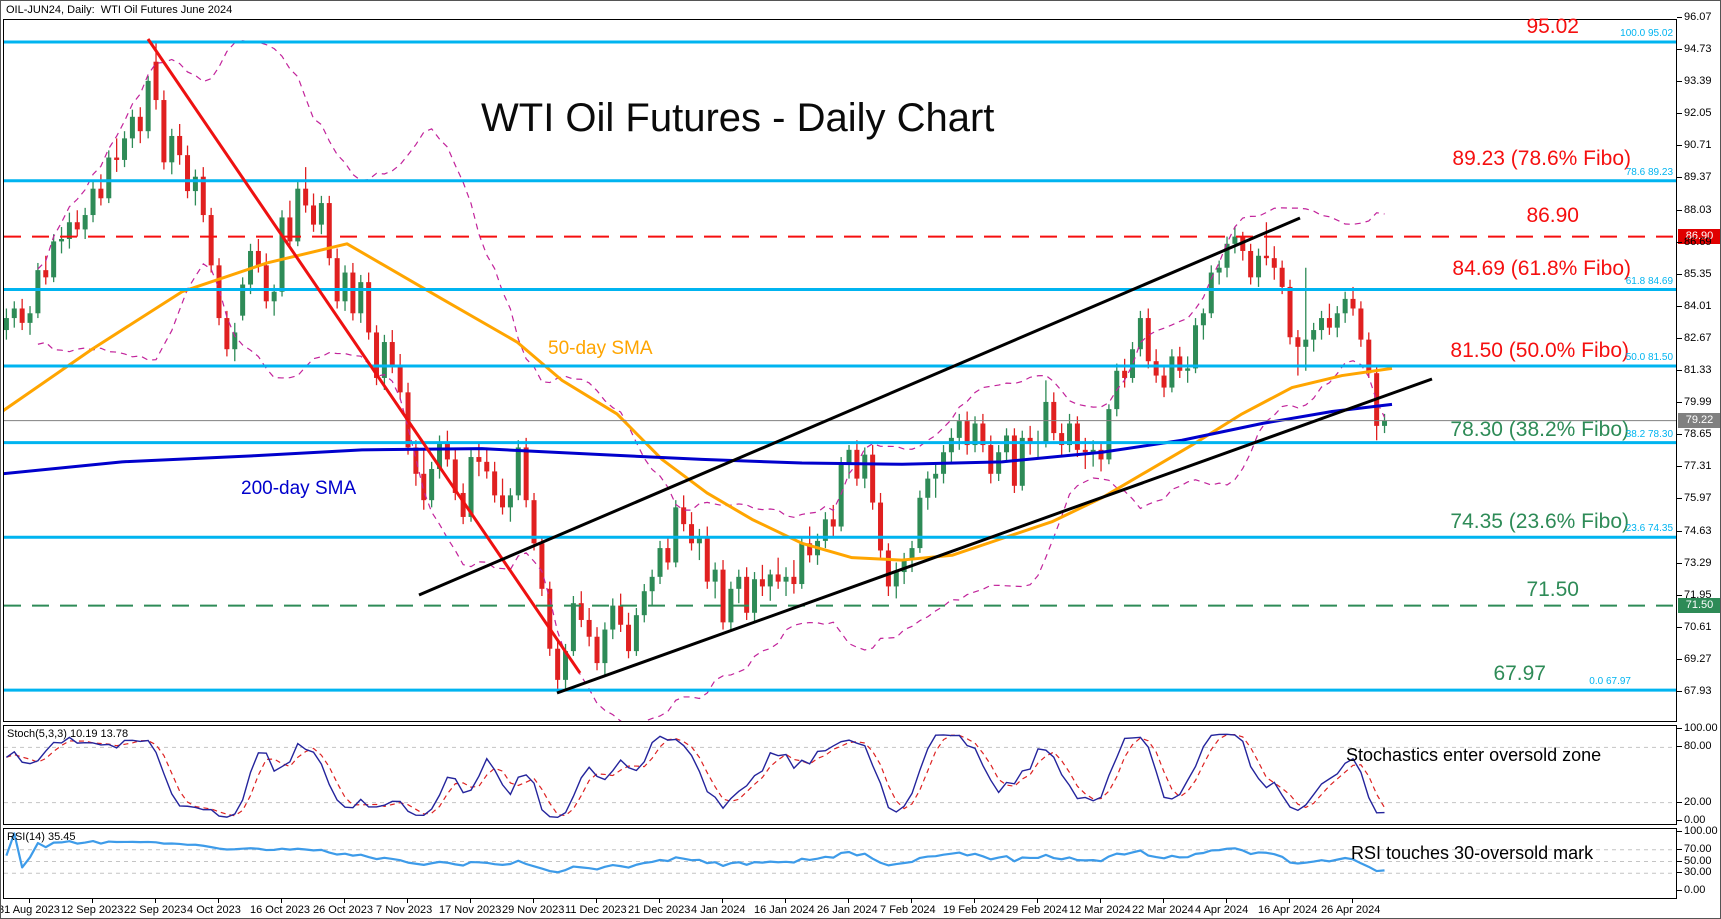 Image resolution: width=1721 pixels, height=919 pixels. Describe the element at coordinates (1698, 848) in the screenshot. I see `rsi-scale-label: 70.00` at that location.